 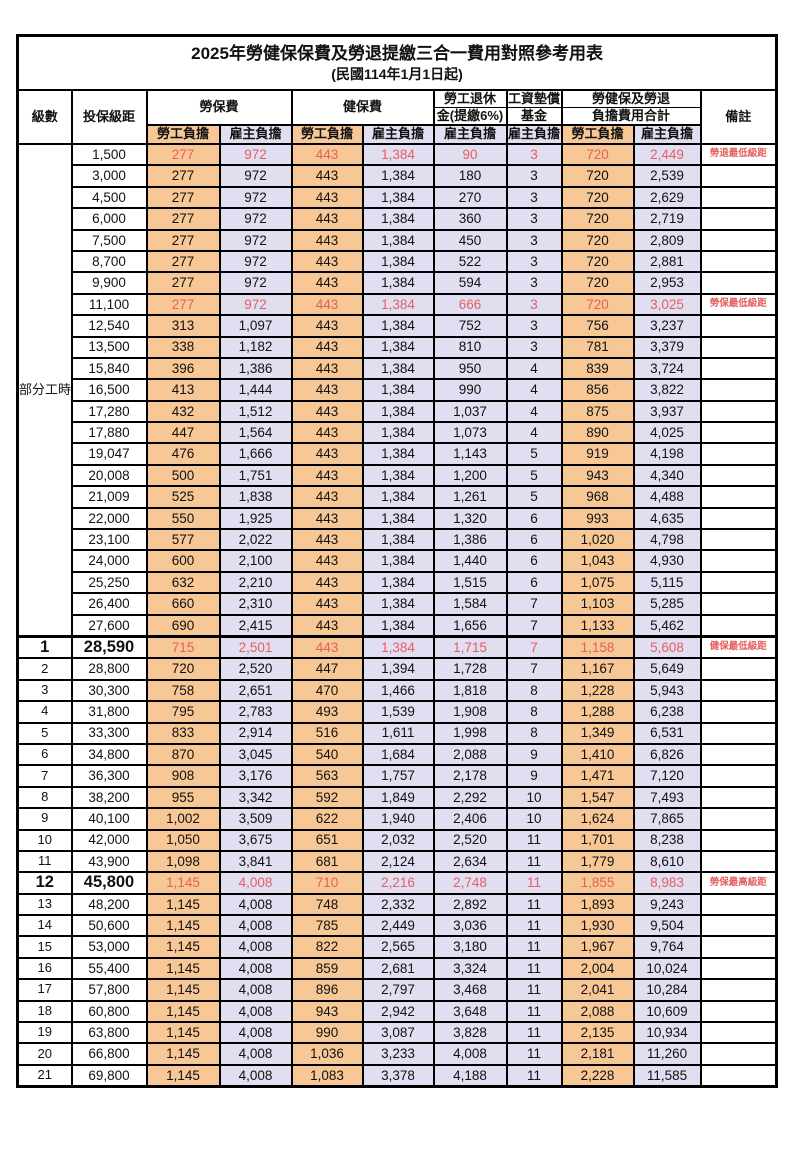 What do you see at coordinates (398, 390) in the screenshot?
I see `table-row: 16,500 413 1,444 443 1,384 990 4 856 3,822` at bounding box center [398, 390].